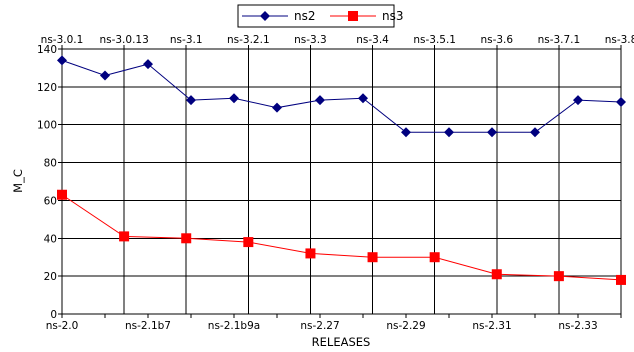 Image resolution: width=634 pixels, height=352 pixels. Describe the element at coordinates (53, 315) in the screenshot. I see `y-tick-label: 0` at that location.